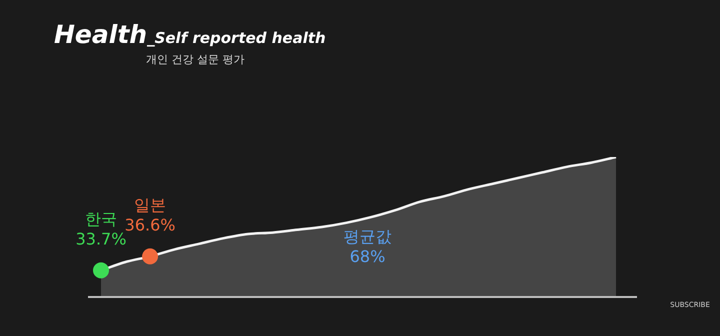  I want to click on annotation: 일본 36.6%, so click(150, 214).